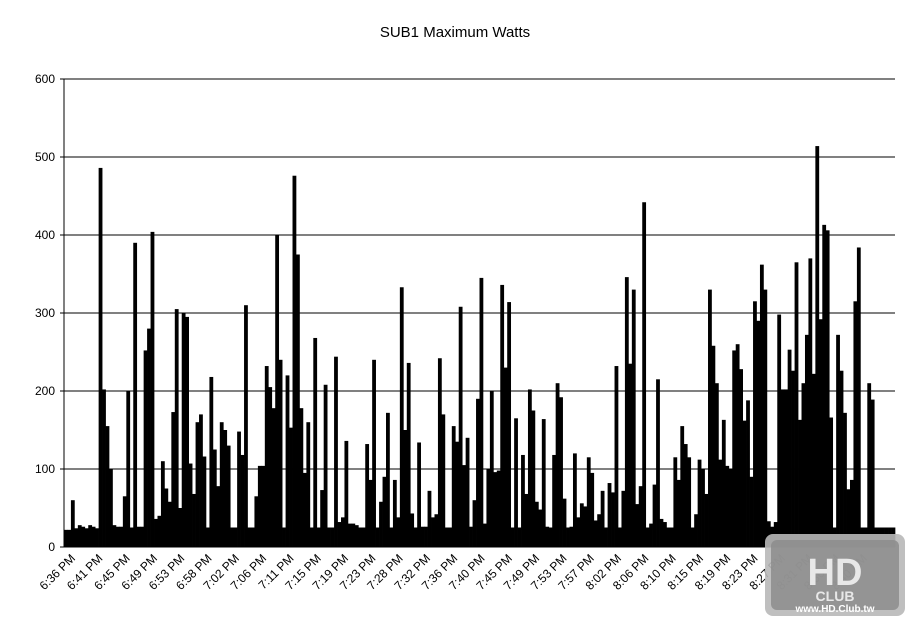 This screenshot has width=911, height=623. What do you see at coordinates (45, 469) in the screenshot?
I see `y-tick-label: 100` at bounding box center [45, 469].